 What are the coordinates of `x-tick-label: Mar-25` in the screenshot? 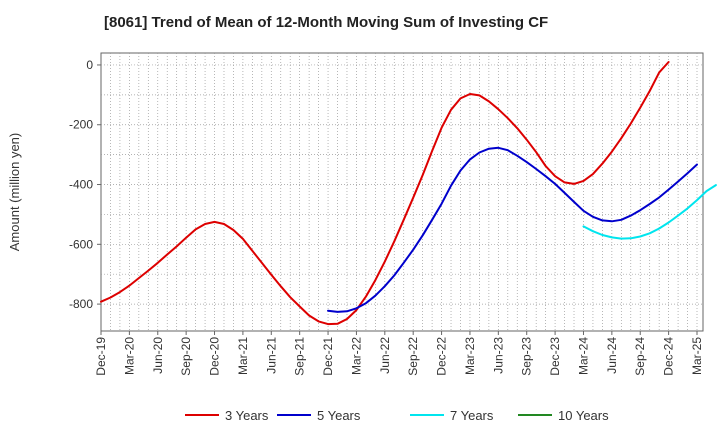 It's located at (697, 356).